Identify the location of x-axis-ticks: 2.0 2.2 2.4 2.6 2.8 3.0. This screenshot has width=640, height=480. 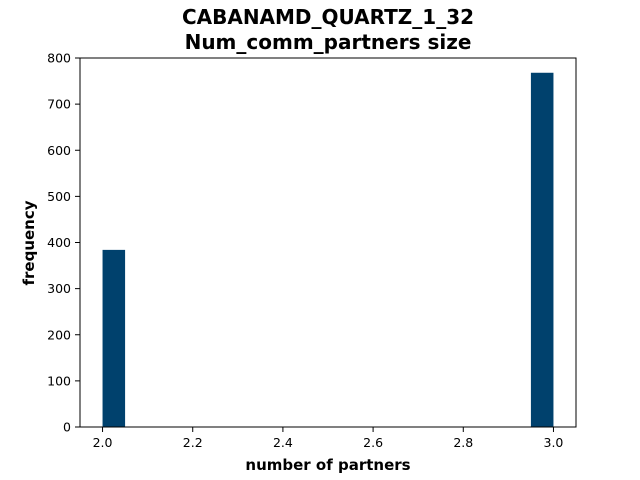
(328, 438).